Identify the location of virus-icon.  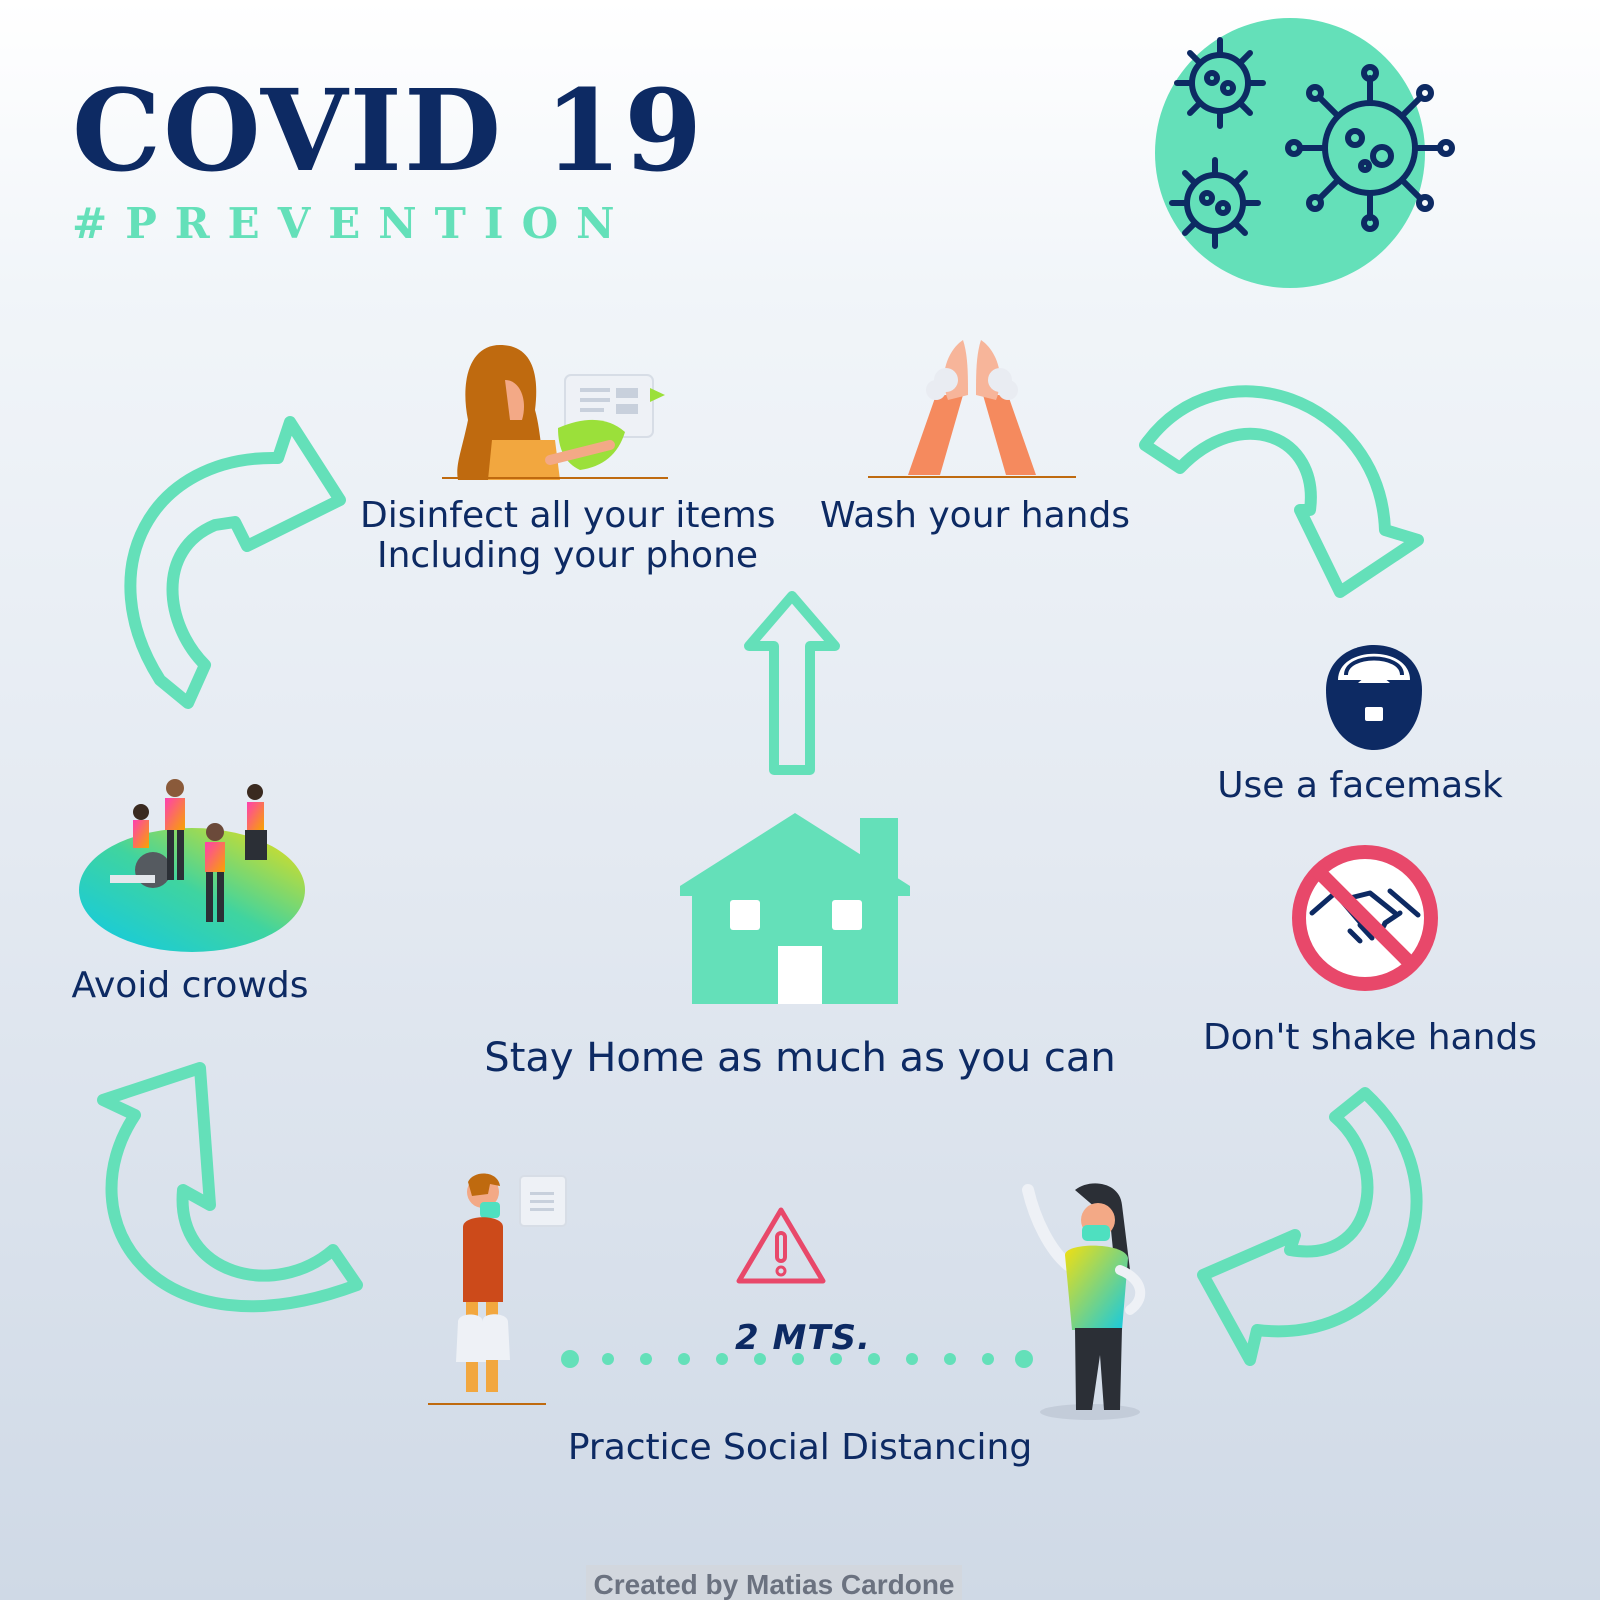
(1305, 153).